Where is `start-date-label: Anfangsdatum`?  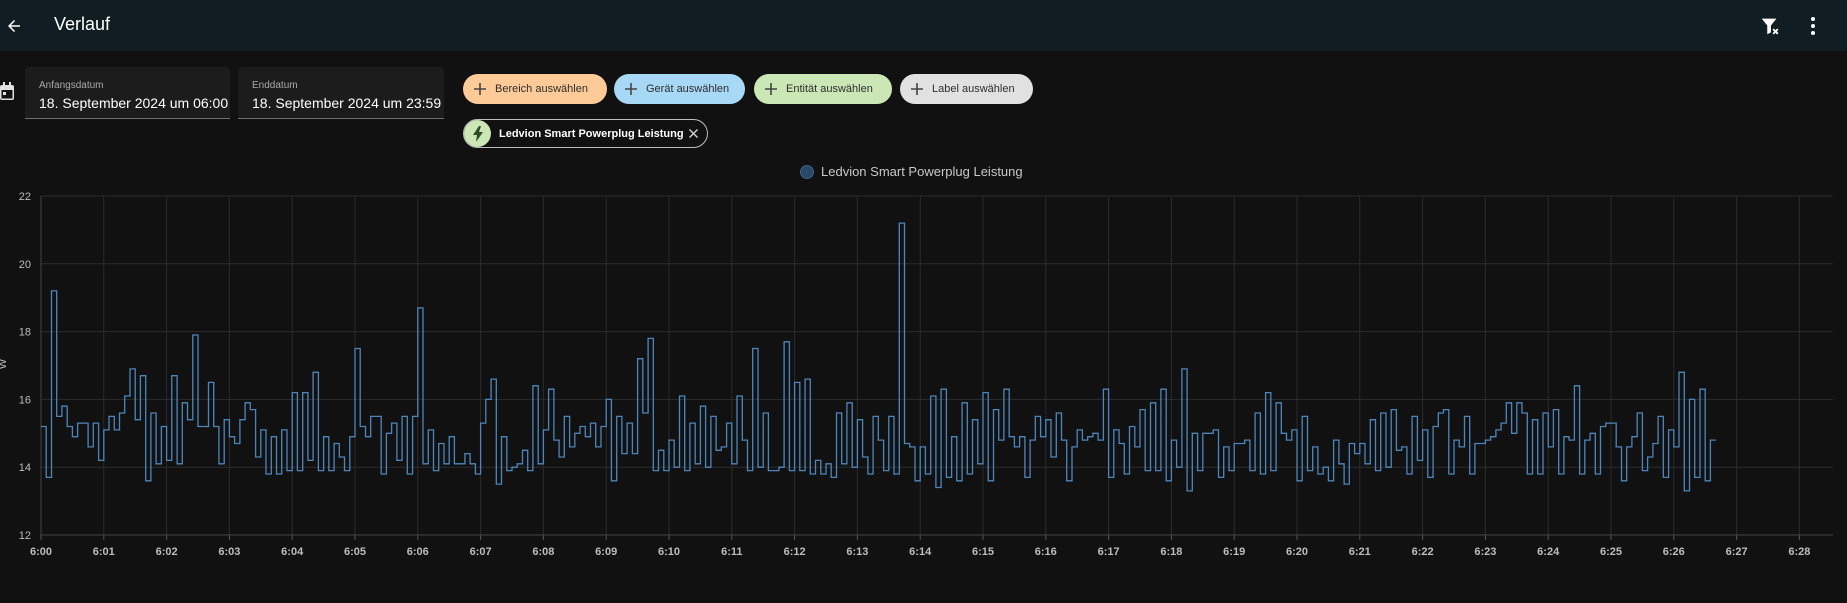 start-date-label: Anfangsdatum is located at coordinates (71, 85).